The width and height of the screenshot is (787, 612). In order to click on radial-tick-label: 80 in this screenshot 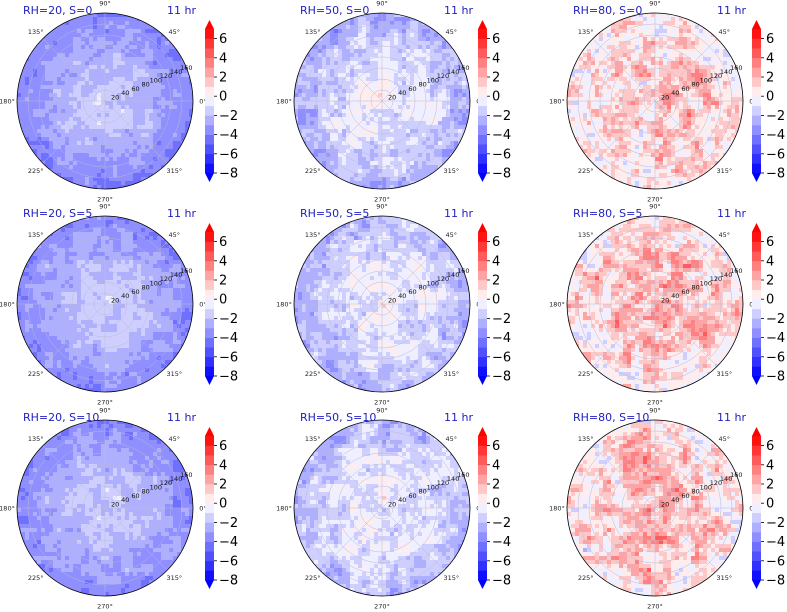, I will do `click(423, 85)`.